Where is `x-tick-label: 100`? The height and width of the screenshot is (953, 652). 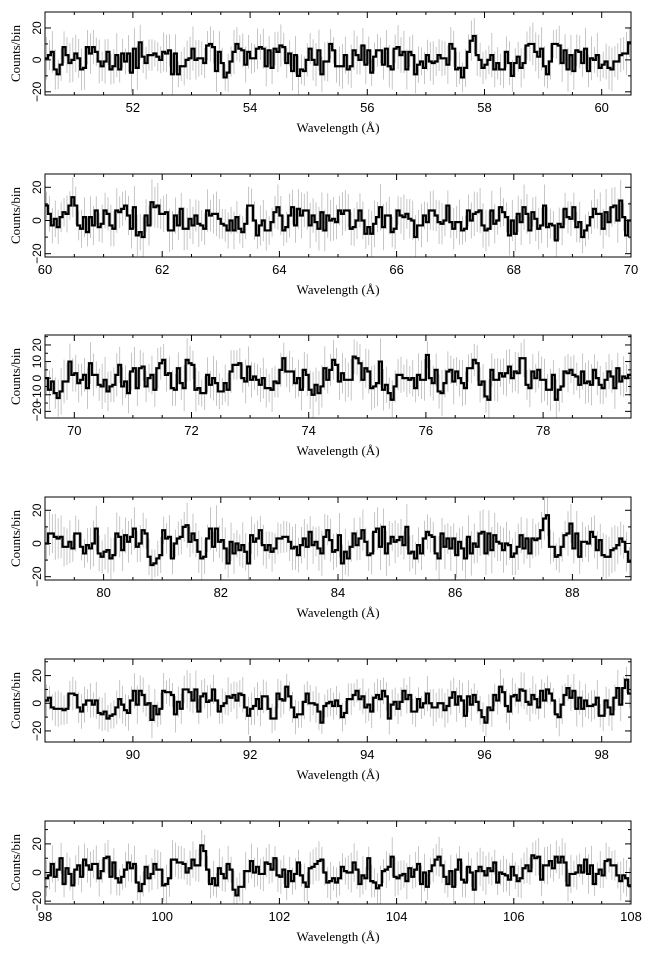
x-tick-label: 100 is located at coordinates (162, 916).